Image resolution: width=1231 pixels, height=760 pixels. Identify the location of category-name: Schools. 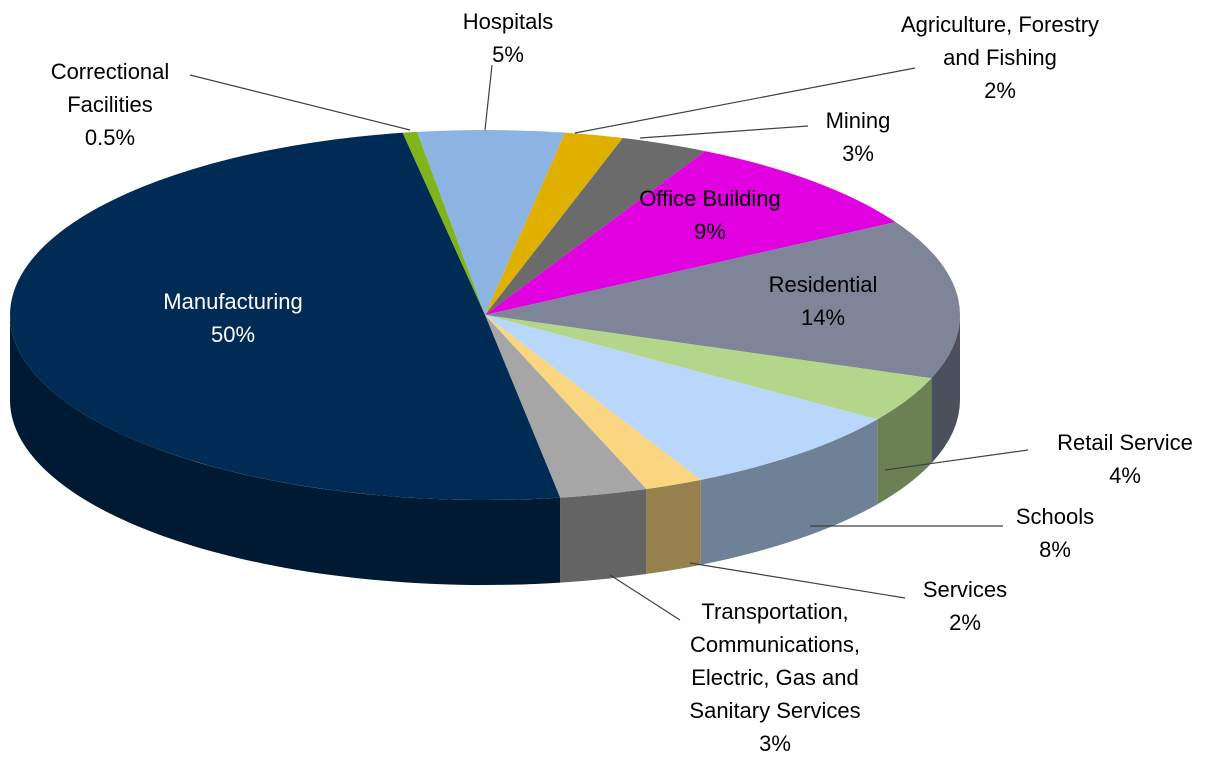
(1055, 516).